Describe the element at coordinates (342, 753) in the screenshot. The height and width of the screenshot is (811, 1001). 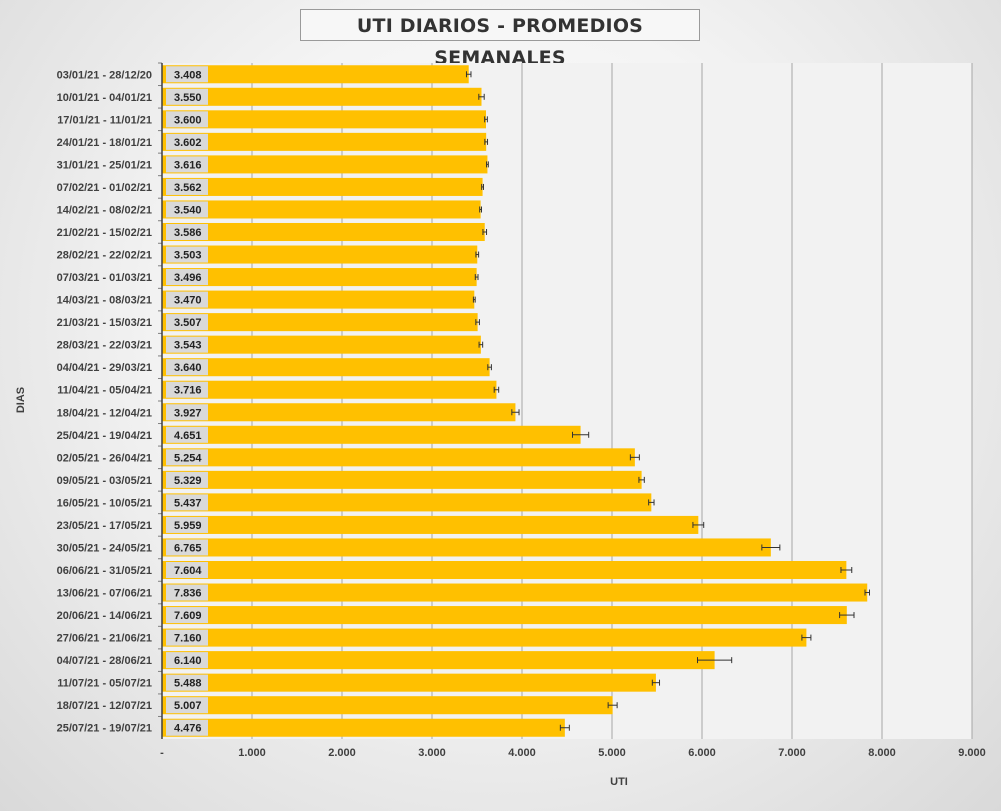
I see `x-tick-label: 2.000` at that location.